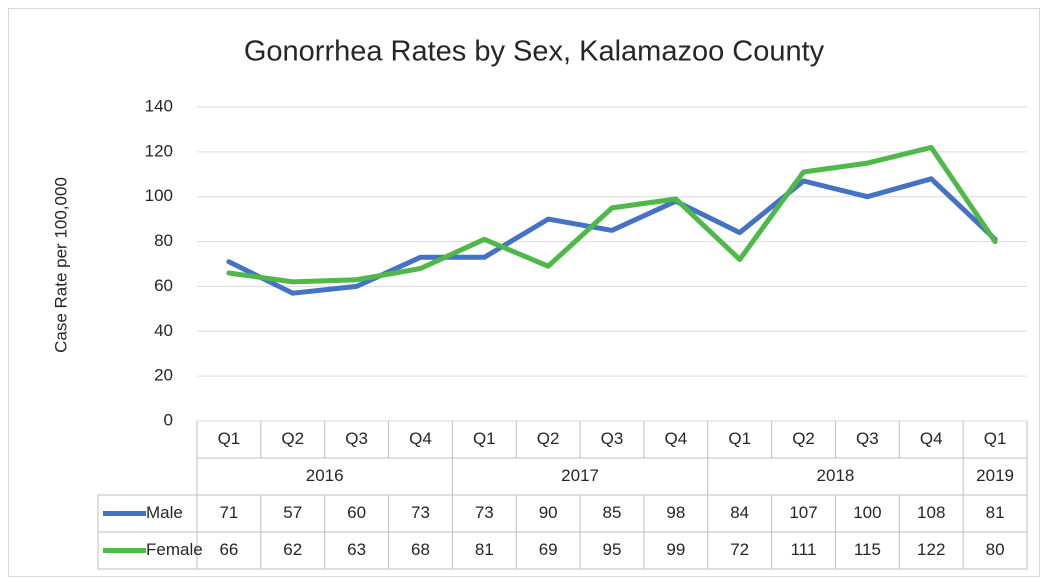 The height and width of the screenshot is (578, 1049). Describe the element at coordinates (163, 240) in the screenshot. I see `y-tick-label: 80` at that location.